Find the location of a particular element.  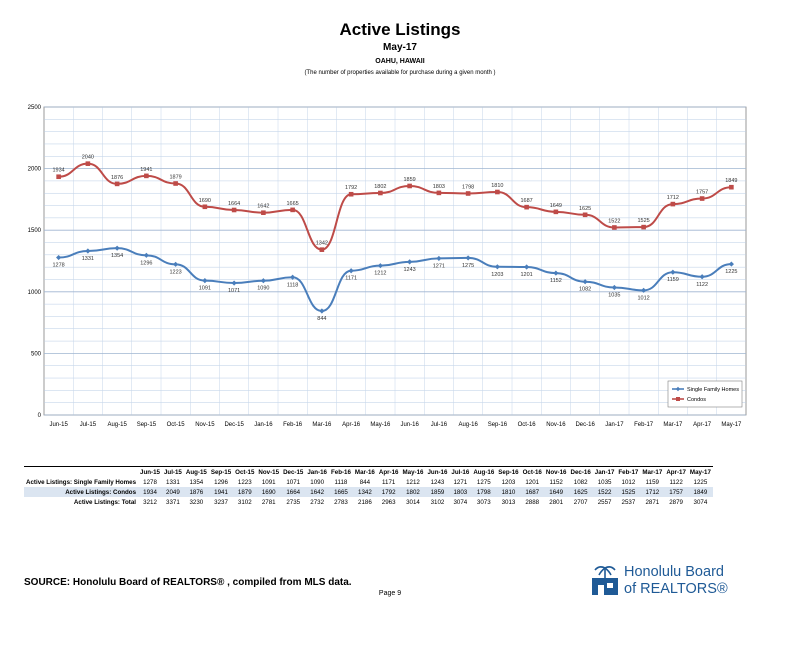

data-label: 1649 is located at coordinates (556, 206).